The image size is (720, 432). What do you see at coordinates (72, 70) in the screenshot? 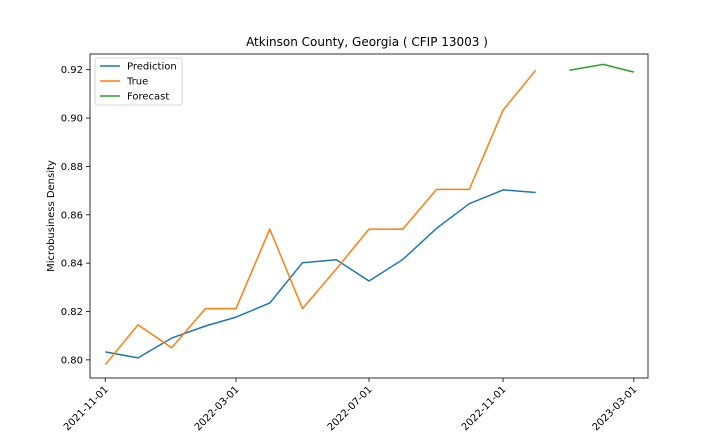
I see `y-tick-label: 0.92` at bounding box center [72, 70].